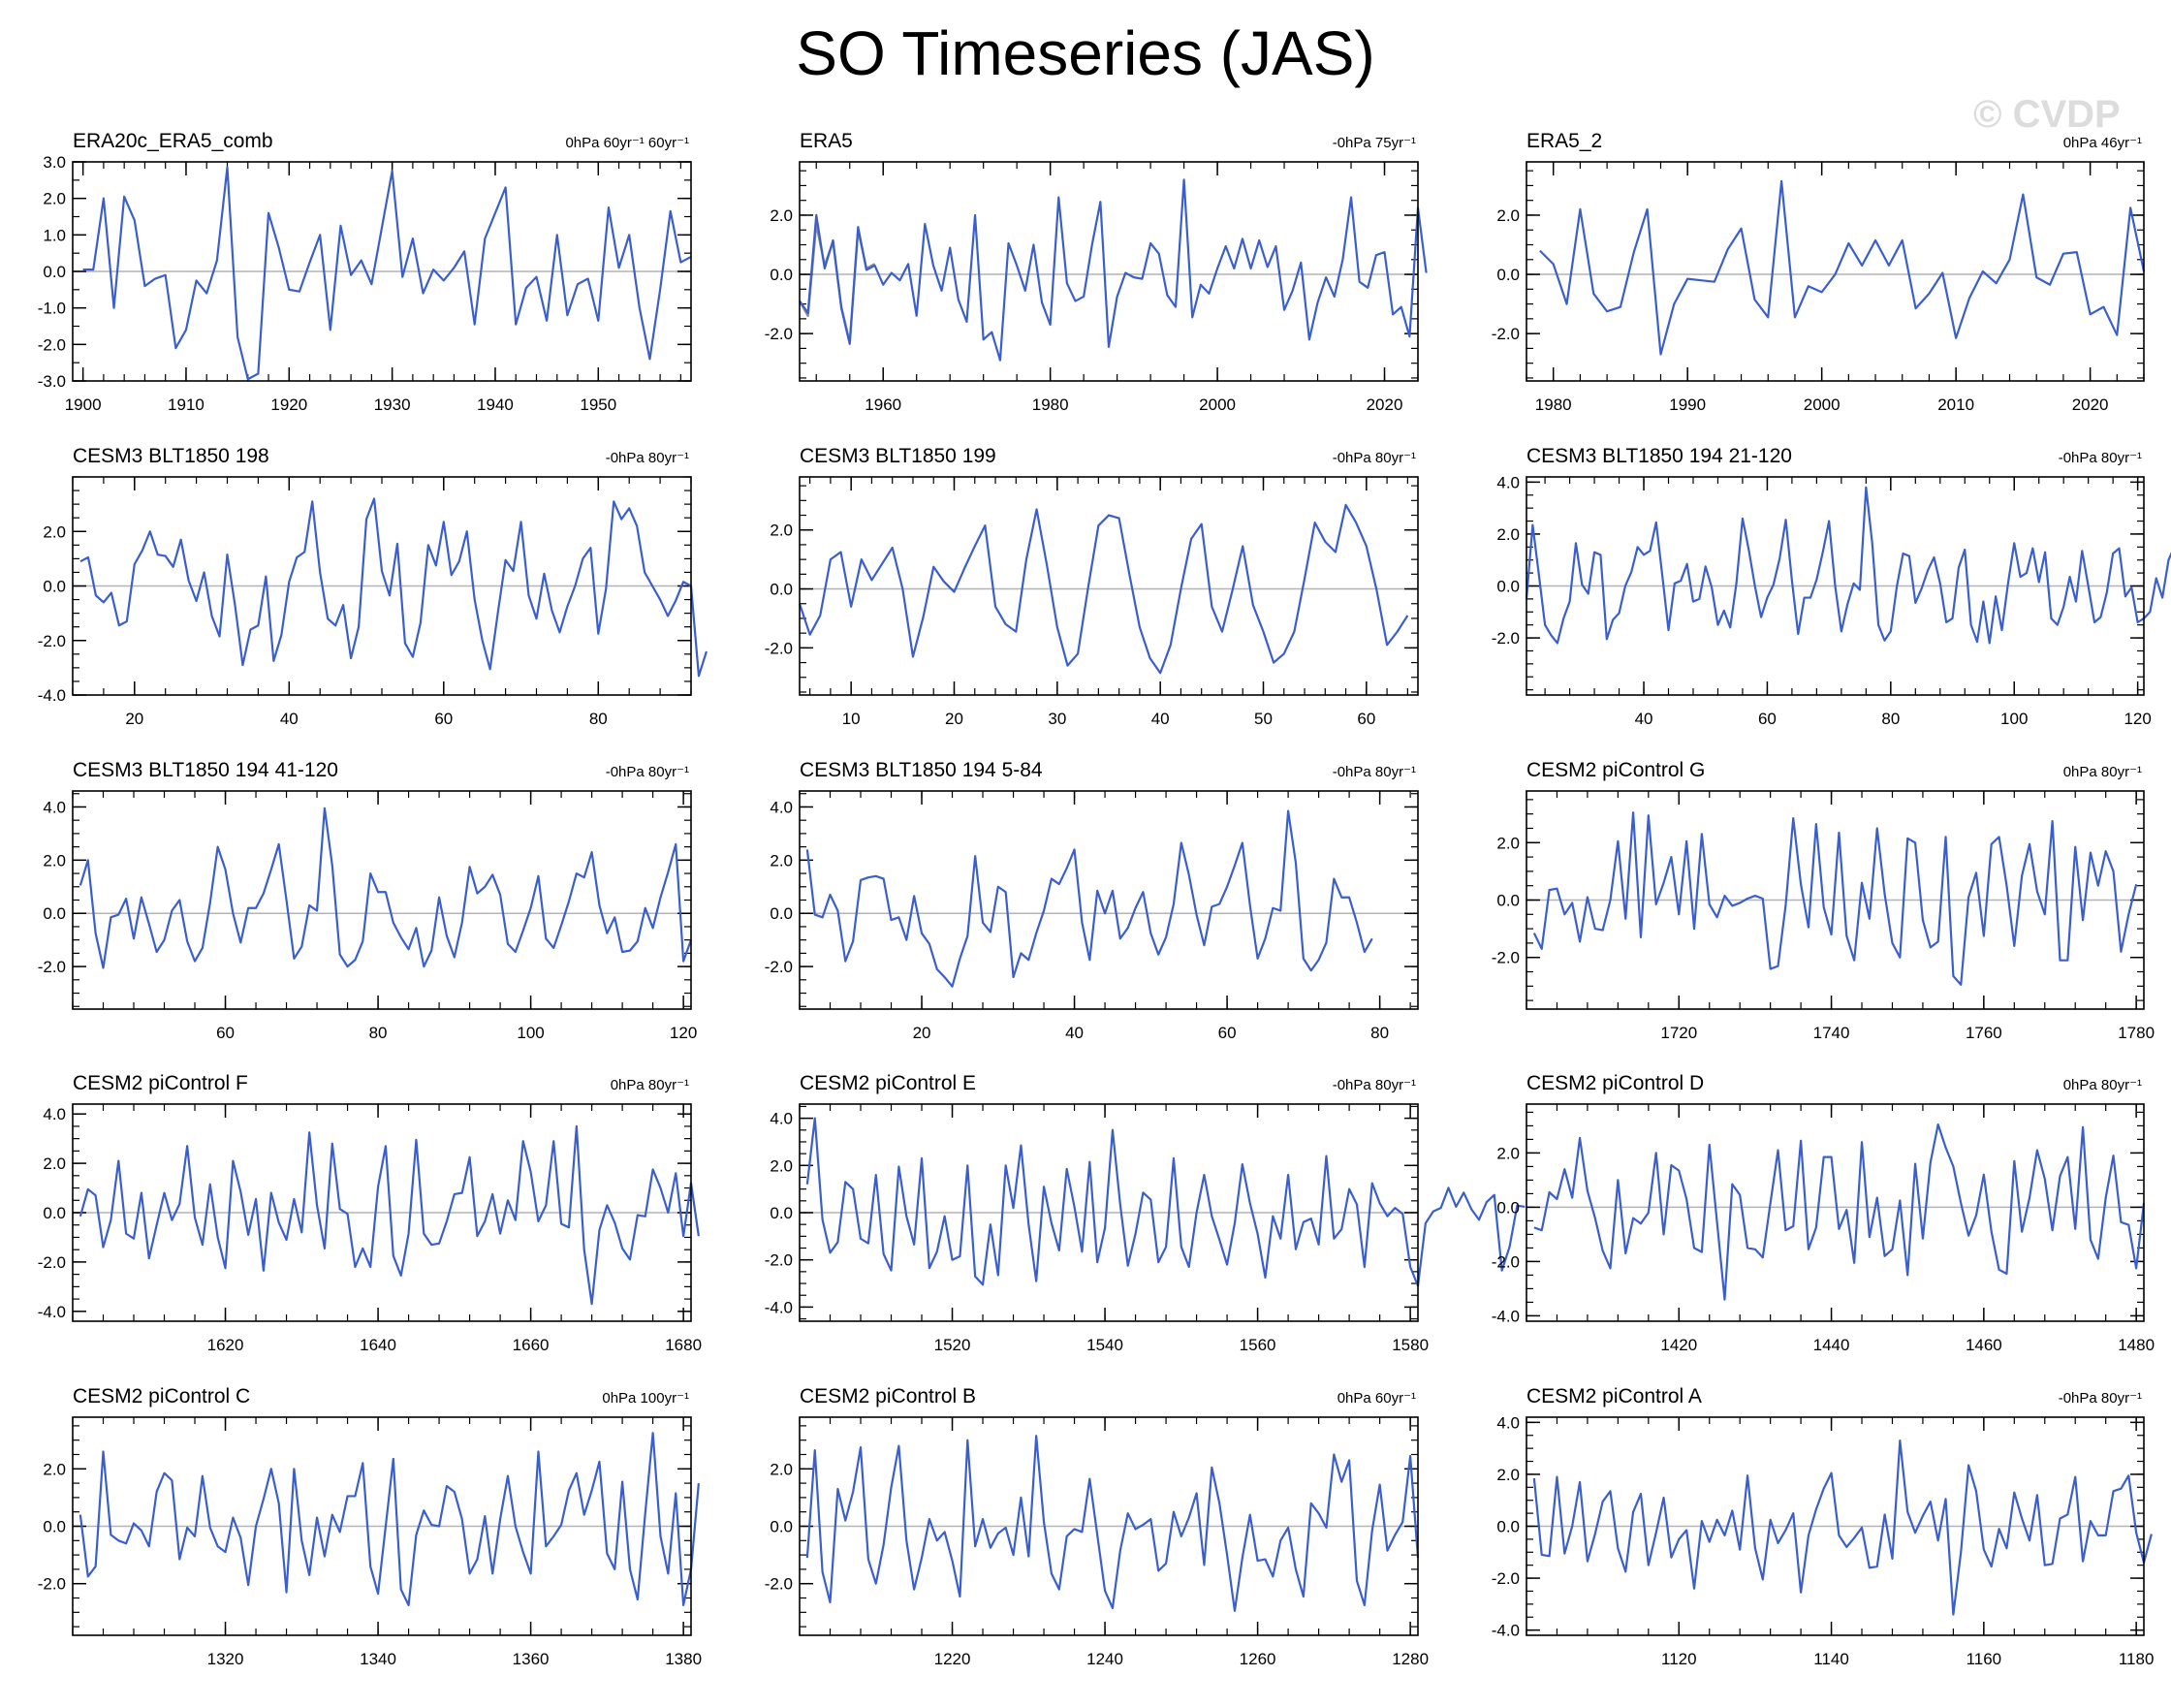 The width and height of the screenshot is (2171, 1708). I want to click on panel-title: CESM2 piControl B, so click(888, 1396).